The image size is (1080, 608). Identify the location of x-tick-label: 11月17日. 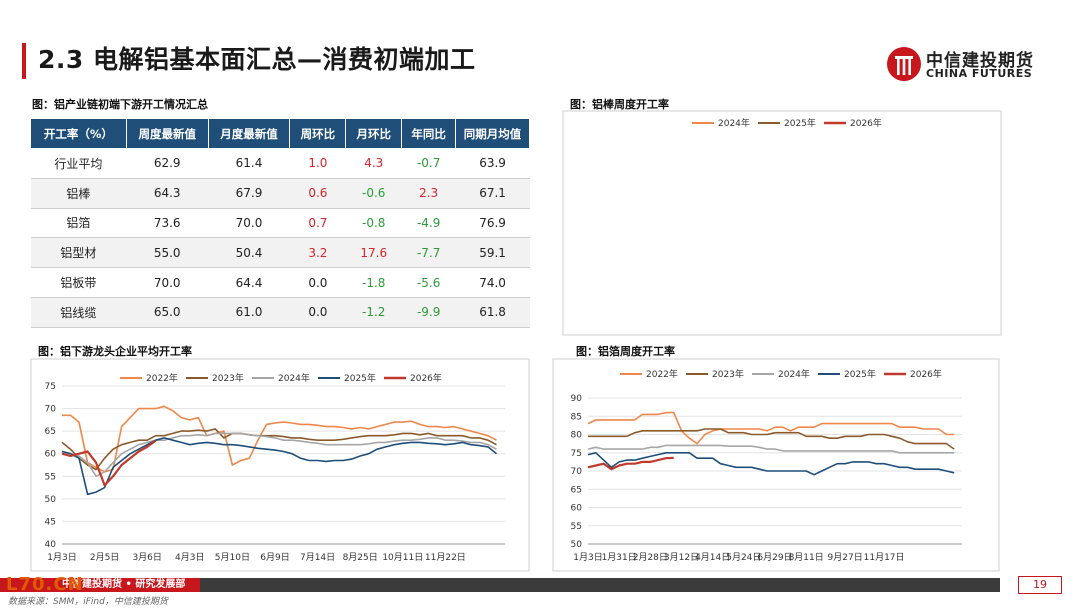
(884, 557).